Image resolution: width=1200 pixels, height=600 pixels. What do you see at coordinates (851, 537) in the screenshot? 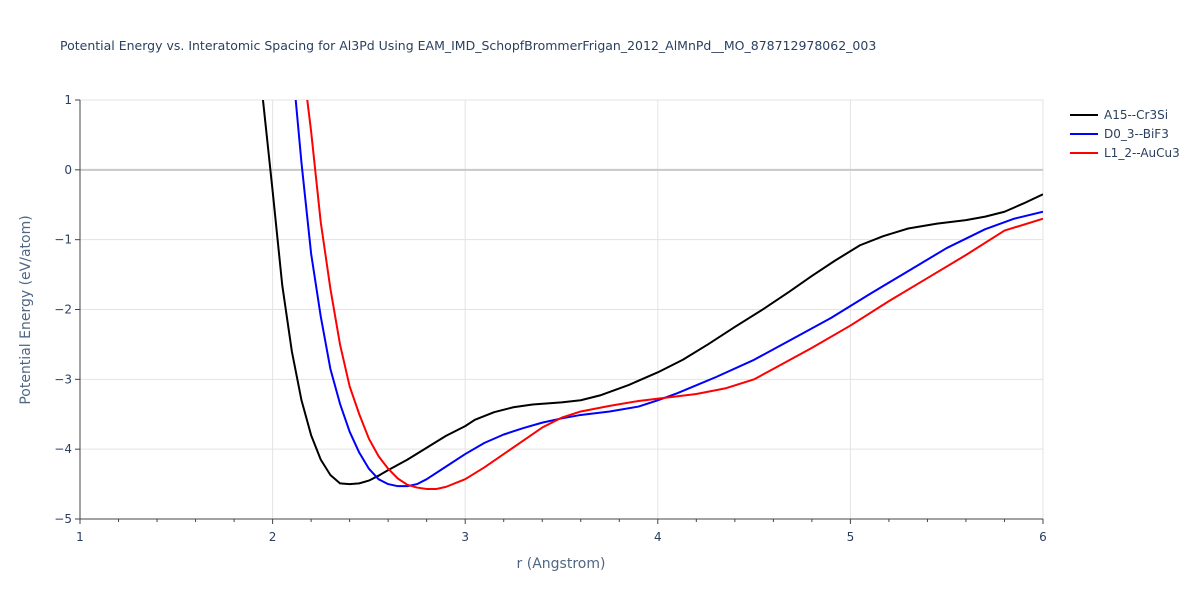
I see `x-tick-label: 5` at bounding box center [851, 537].